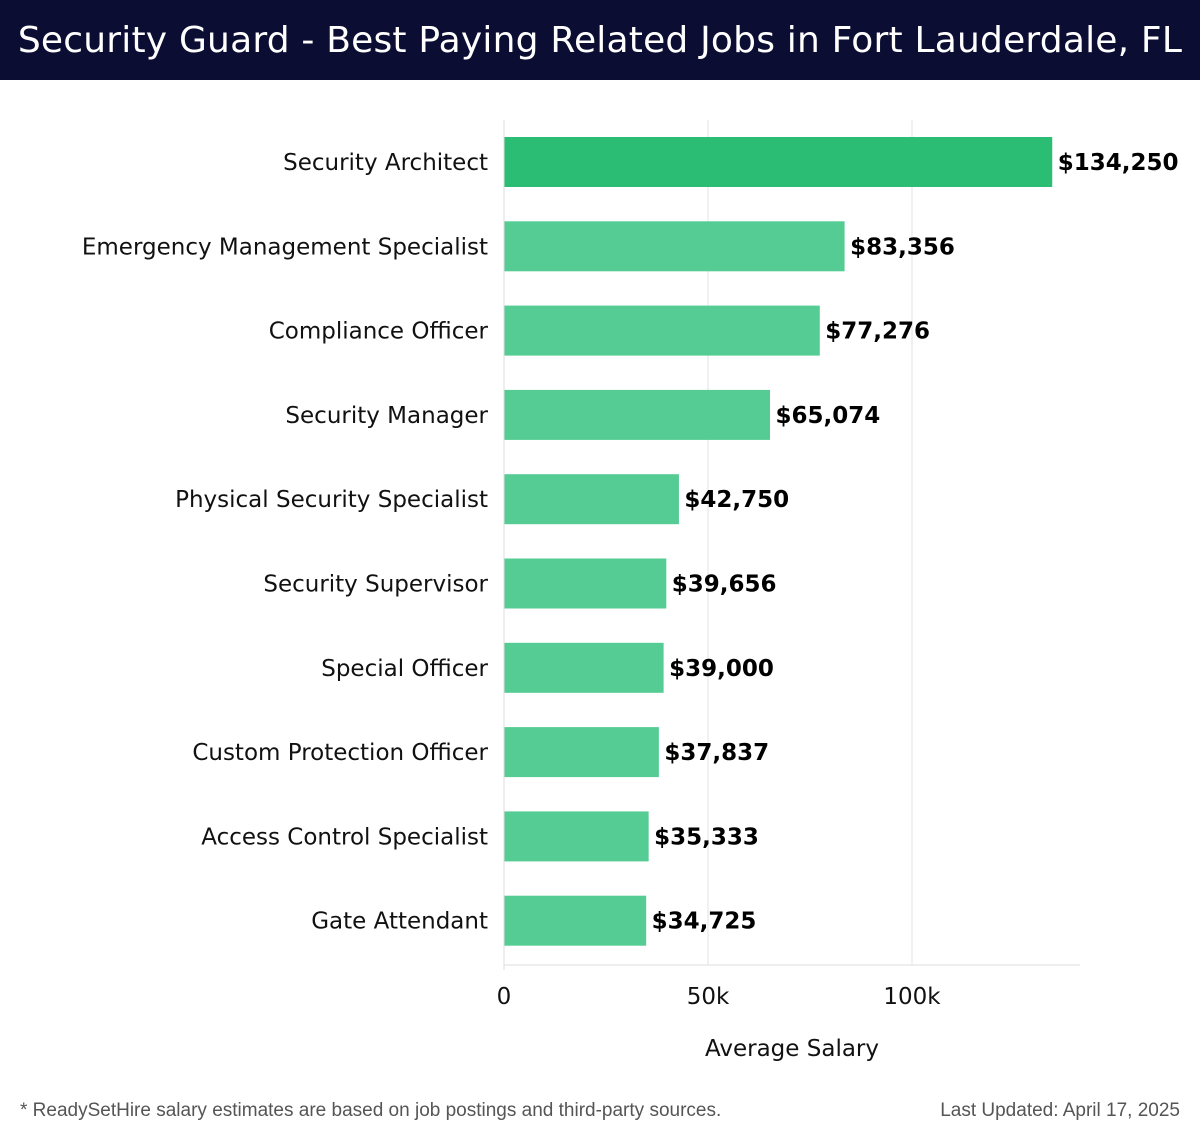 The width and height of the screenshot is (1200, 1140). What do you see at coordinates (828, 416) in the screenshot?
I see `value-label: $65,074` at bounding box center [828, 416].